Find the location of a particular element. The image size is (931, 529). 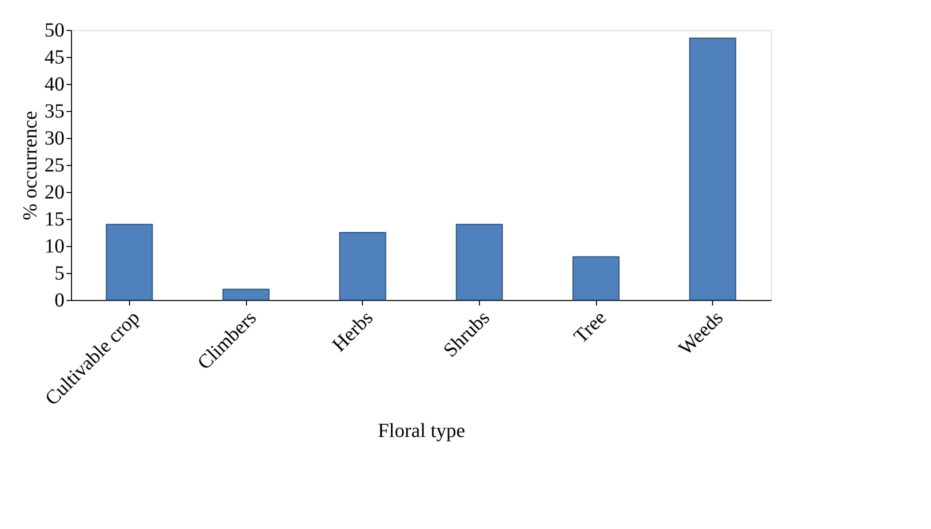

y-axis-title: % occurrence is located at coordinates (31, 165).